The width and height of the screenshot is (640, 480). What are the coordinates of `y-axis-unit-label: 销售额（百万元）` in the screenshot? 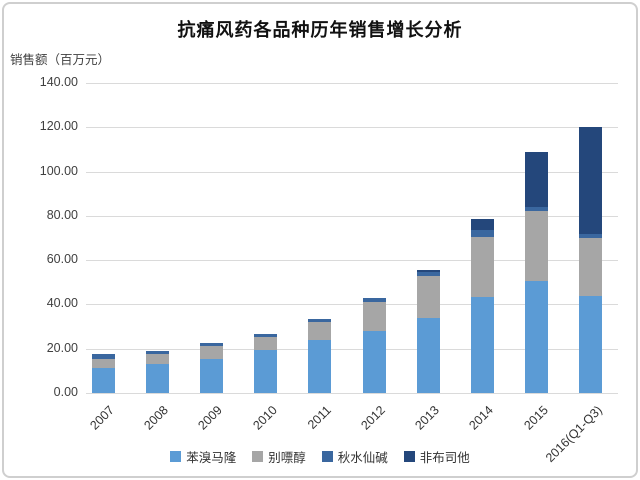 It's located at (60, 60).